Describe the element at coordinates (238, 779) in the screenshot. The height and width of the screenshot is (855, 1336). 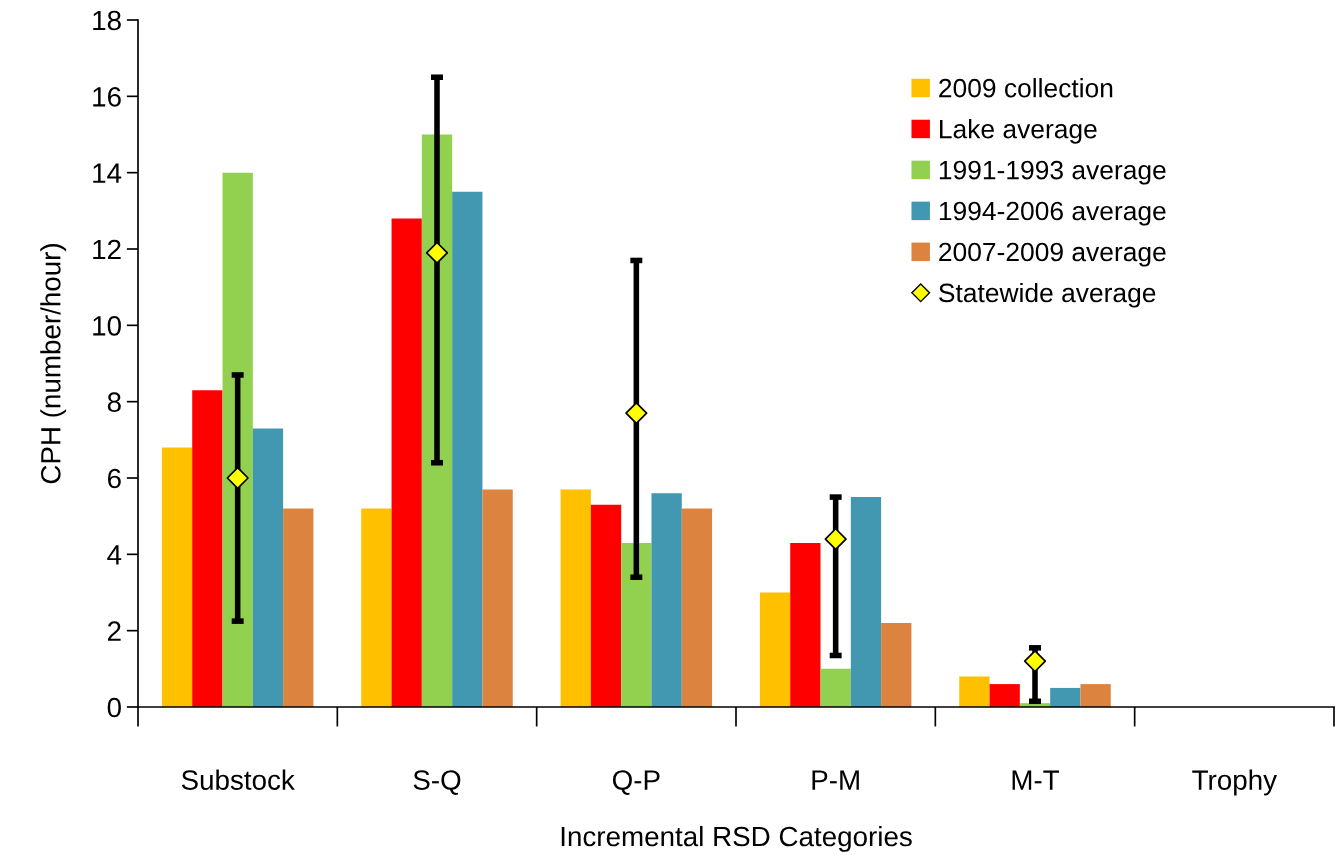
I see `x-tick-label: Substock` at that location.